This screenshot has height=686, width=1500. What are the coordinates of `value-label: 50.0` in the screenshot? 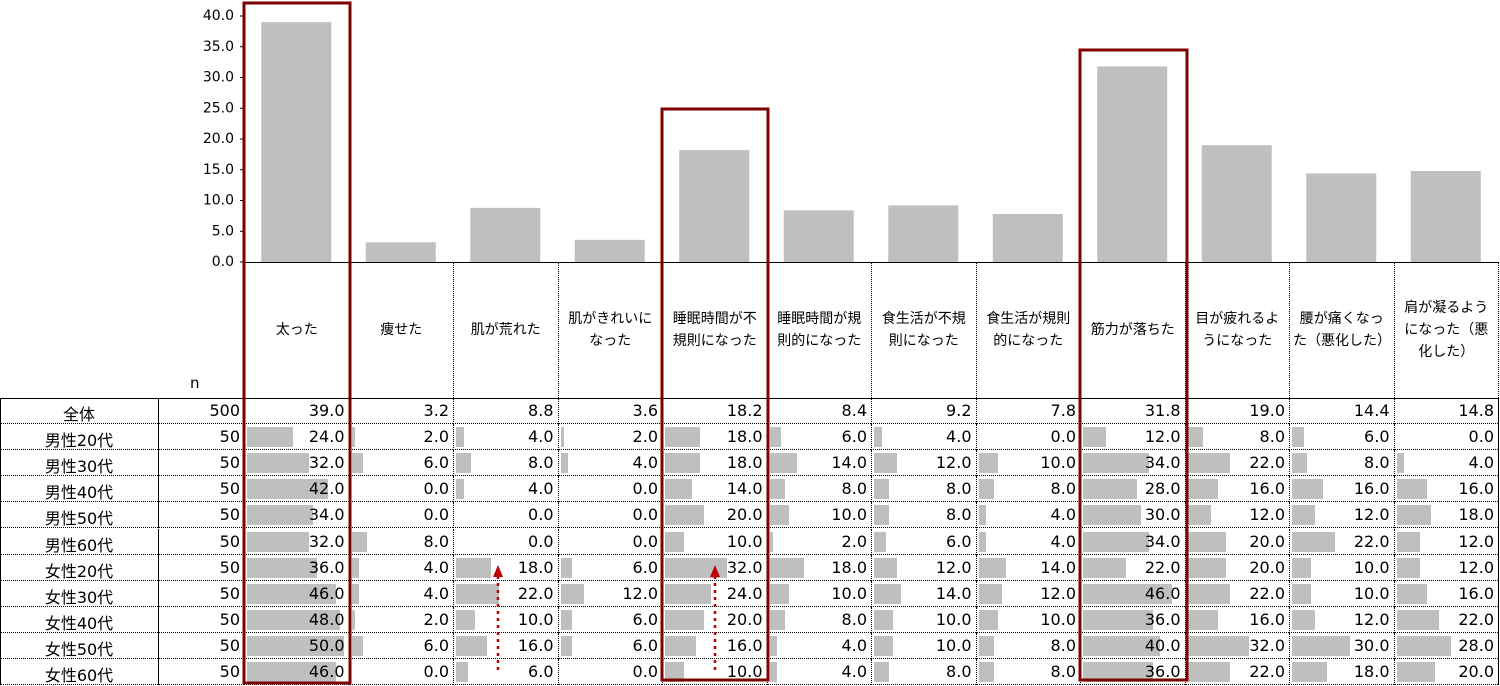 It's located at (326, 645).